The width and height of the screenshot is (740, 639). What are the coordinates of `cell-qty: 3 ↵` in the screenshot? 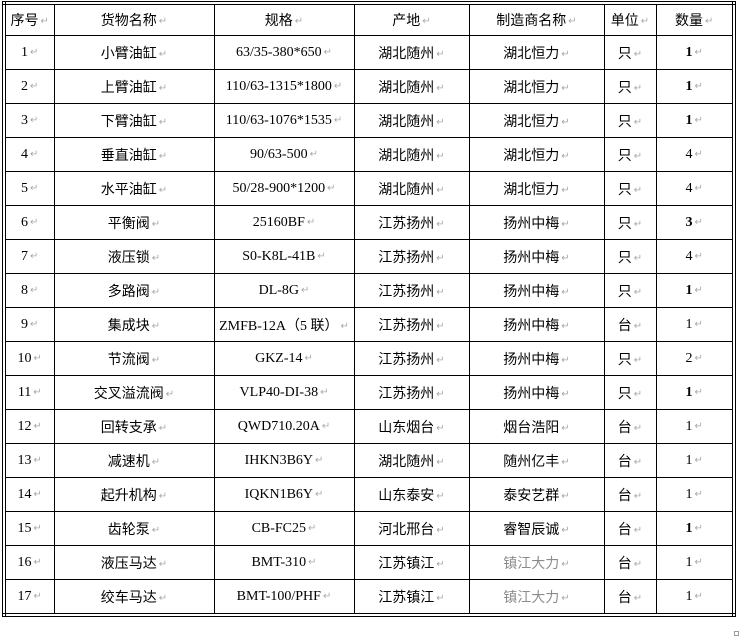 It's located at (695, 222).